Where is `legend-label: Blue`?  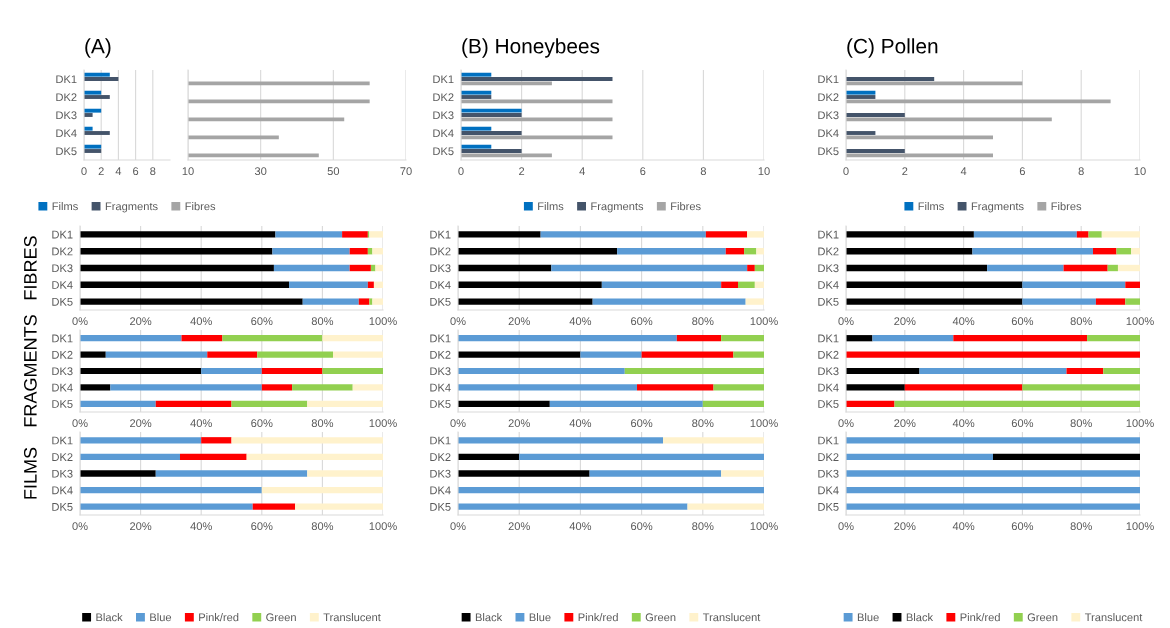 legend-label: Blue is located at coordinates (868, 617).